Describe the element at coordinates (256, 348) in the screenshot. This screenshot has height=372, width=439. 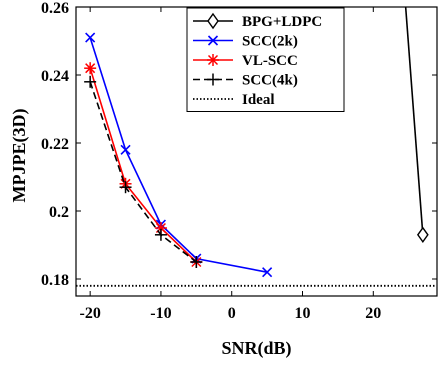
I see `x-axis-label: SNR(dB)` at that location.